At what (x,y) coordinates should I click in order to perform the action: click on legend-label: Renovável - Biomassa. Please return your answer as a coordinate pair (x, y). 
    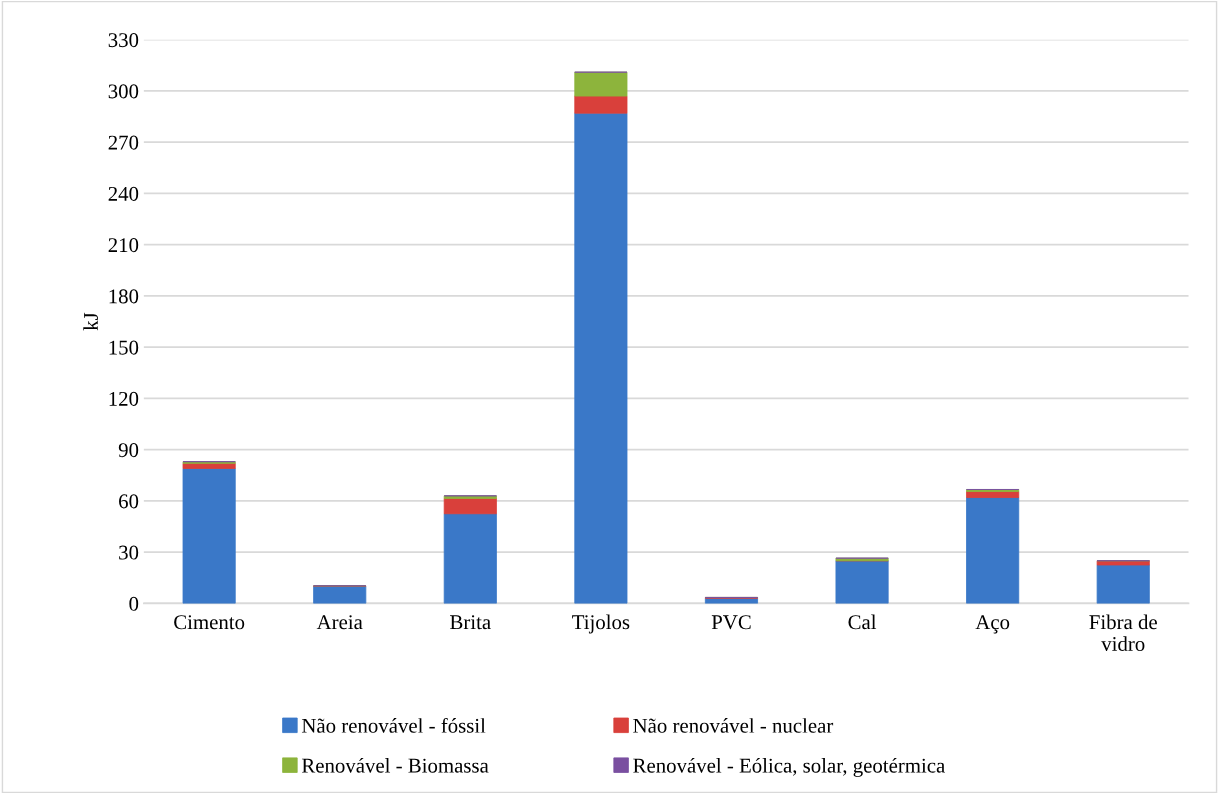
    Looking at the image, I should click on (395, 765).